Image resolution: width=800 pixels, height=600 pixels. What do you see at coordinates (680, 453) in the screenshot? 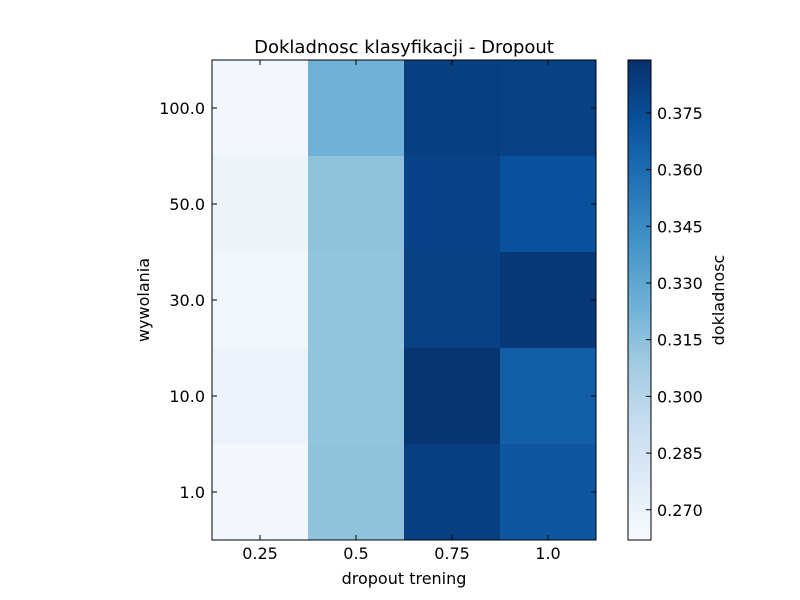
I see `colorbar-tick-label: 0.285` at bounding box center [680, 453].